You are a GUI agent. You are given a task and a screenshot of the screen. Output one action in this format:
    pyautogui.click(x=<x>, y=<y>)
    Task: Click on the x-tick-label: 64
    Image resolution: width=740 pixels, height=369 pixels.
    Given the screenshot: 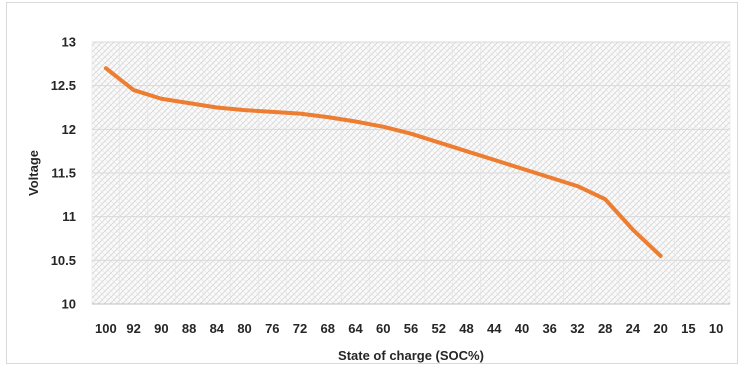 What is the action you would take?
    pyautogui.click(x=355, y=328)
    